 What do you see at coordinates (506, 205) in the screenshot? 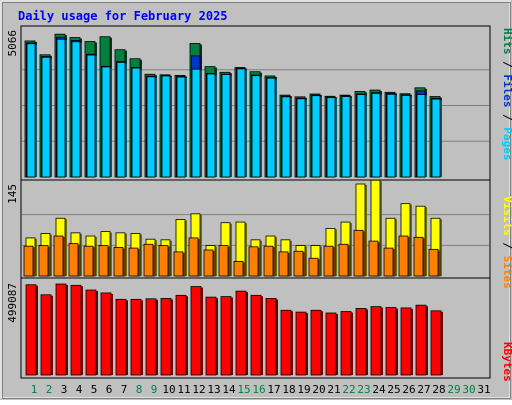
I see `legends: Hits / Files / Pages Visits / Sites KBytes` at bounding box center [506, 205].